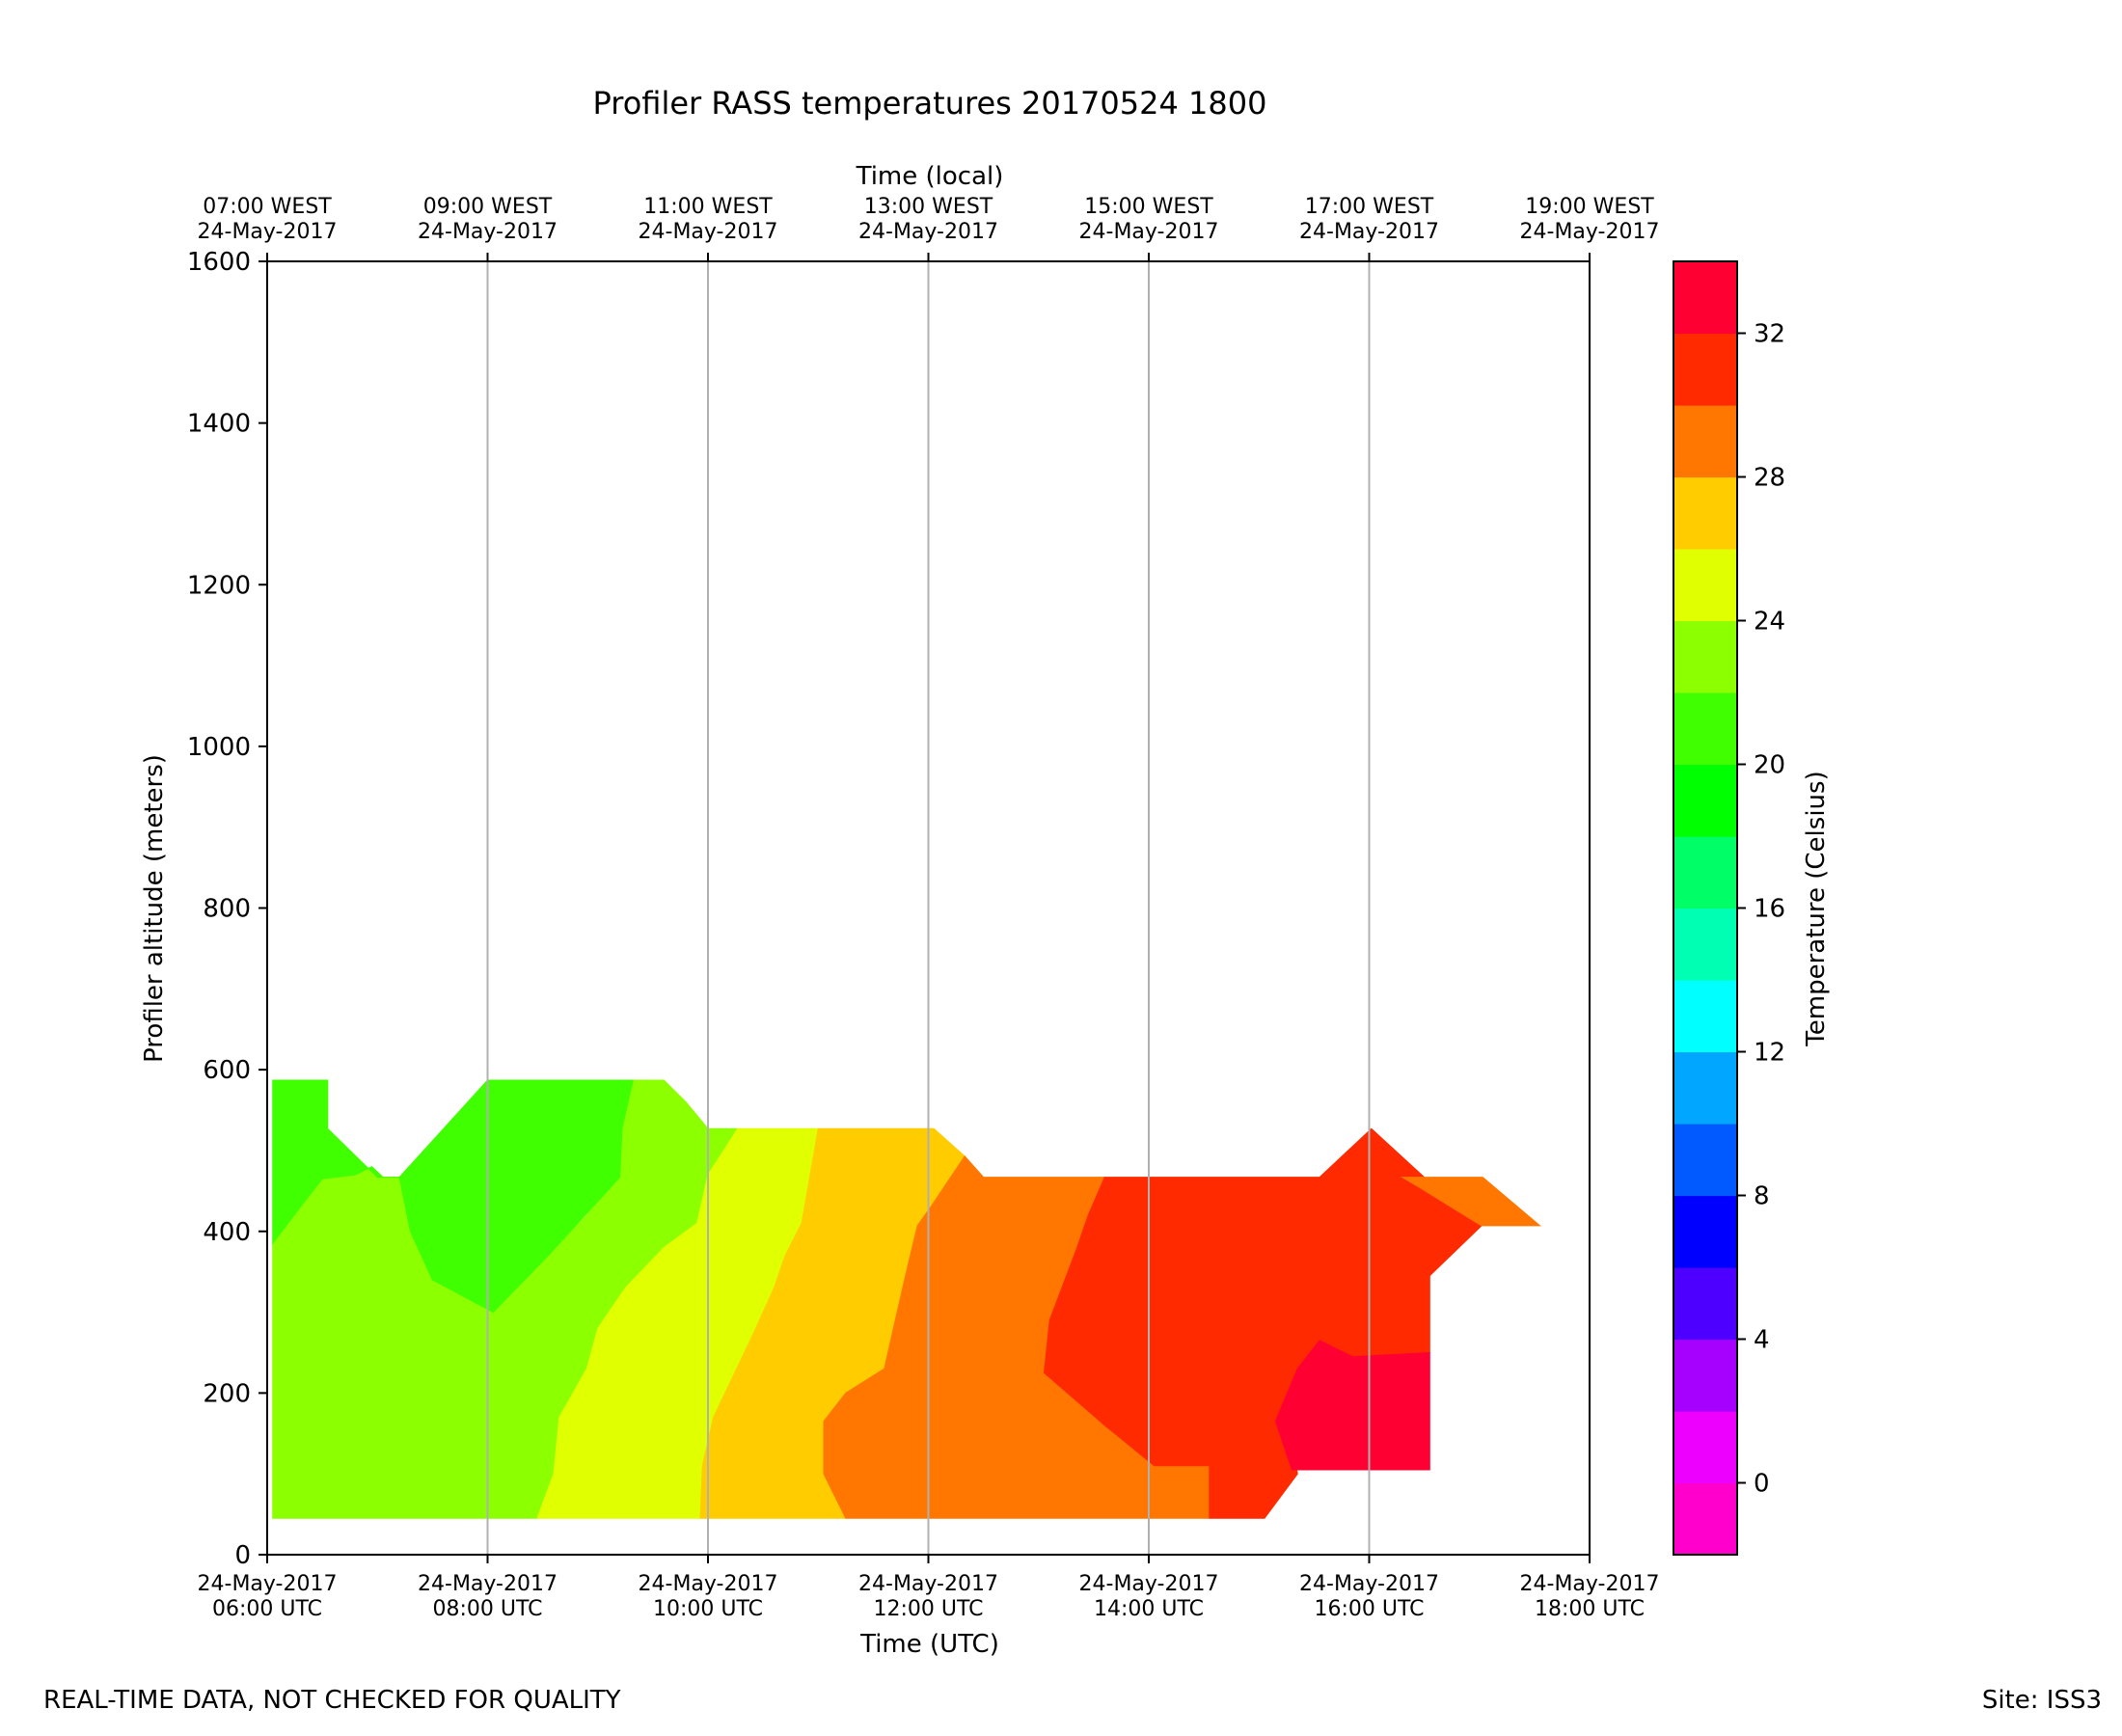 This screenshot has height=1736, width=2122. I want to click on y-ticks: 0 200 400 600 800 1000 1200 1400 1600, so click(227, 909).